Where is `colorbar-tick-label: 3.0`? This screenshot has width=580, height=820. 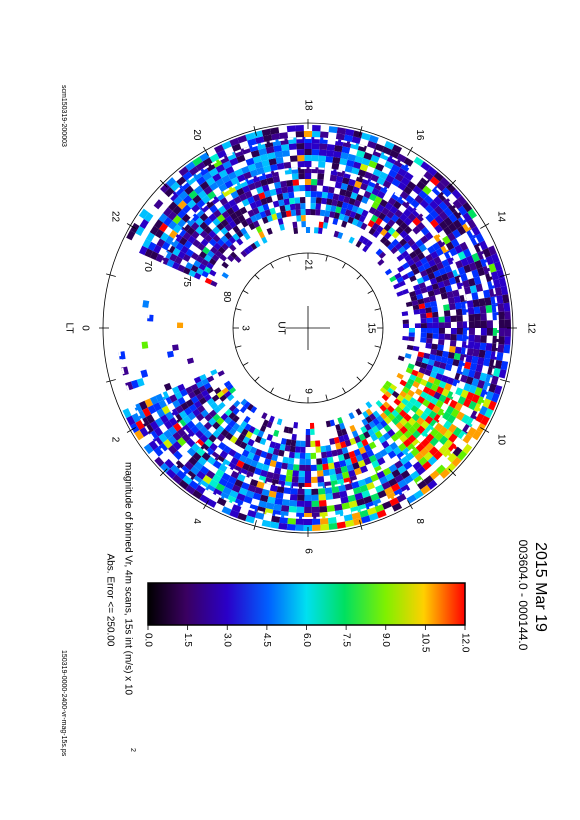 colorbar-tick-label: 3.0 is located at coordinates (227, 640).